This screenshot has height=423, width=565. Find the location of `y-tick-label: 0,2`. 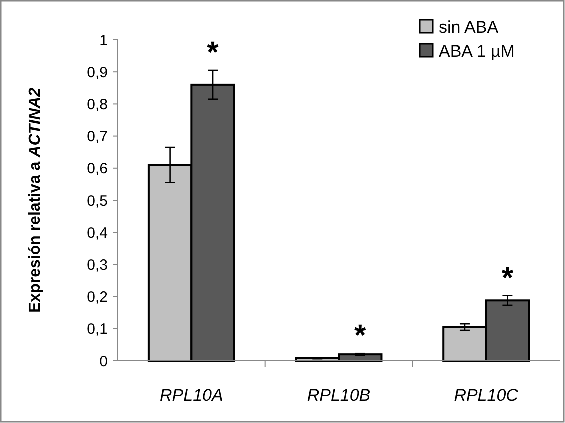

y-tick-label: 0,2 is located at coordinates (97, 297).